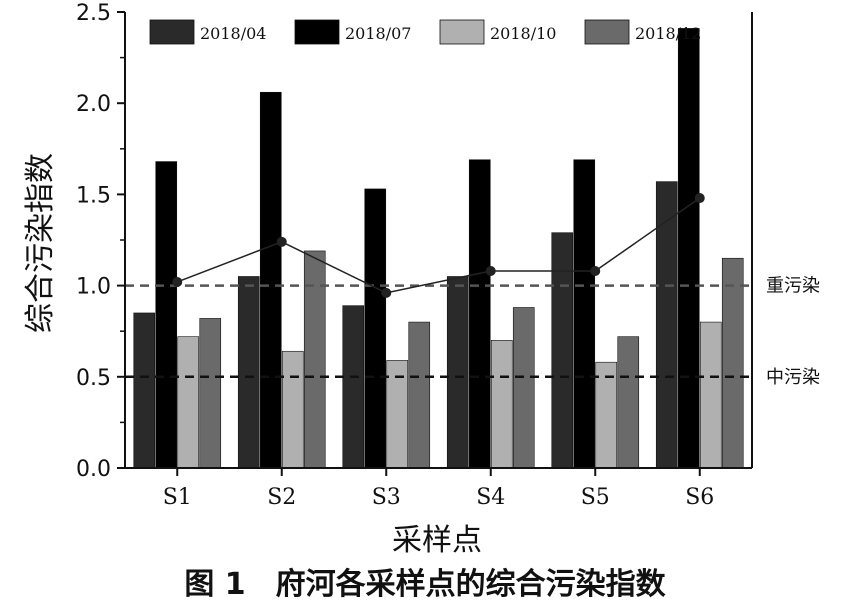  I want to click on y-axis-title: 综合污染指数, so click(40, 243).